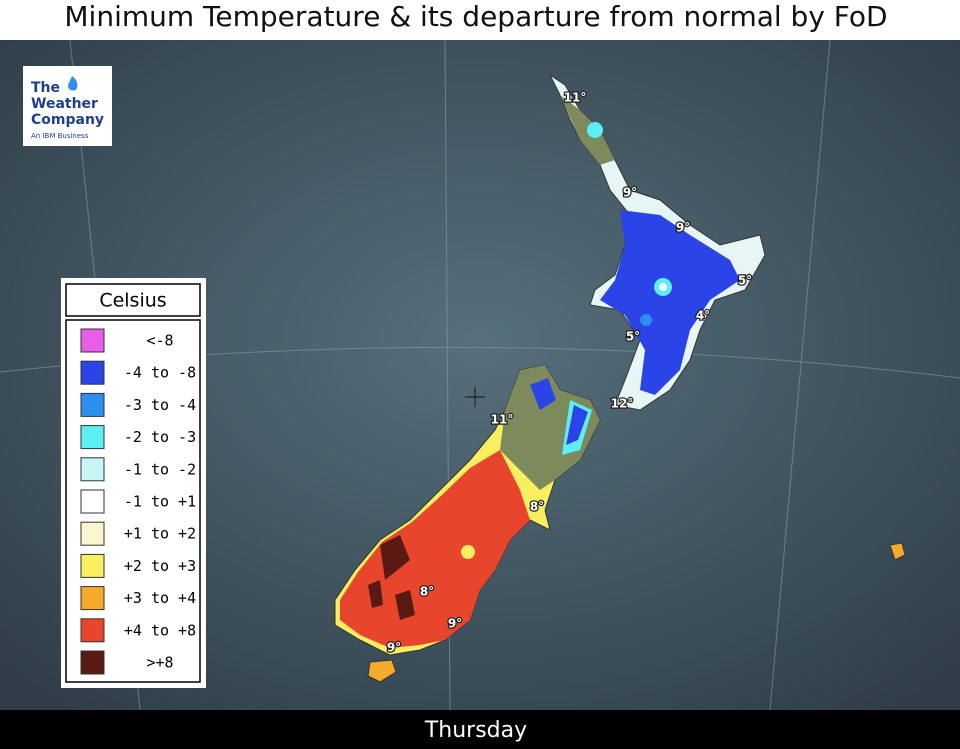 The width and height of the screenshot is (960, 749). I want to click on stewart-island, so click(382, 671).